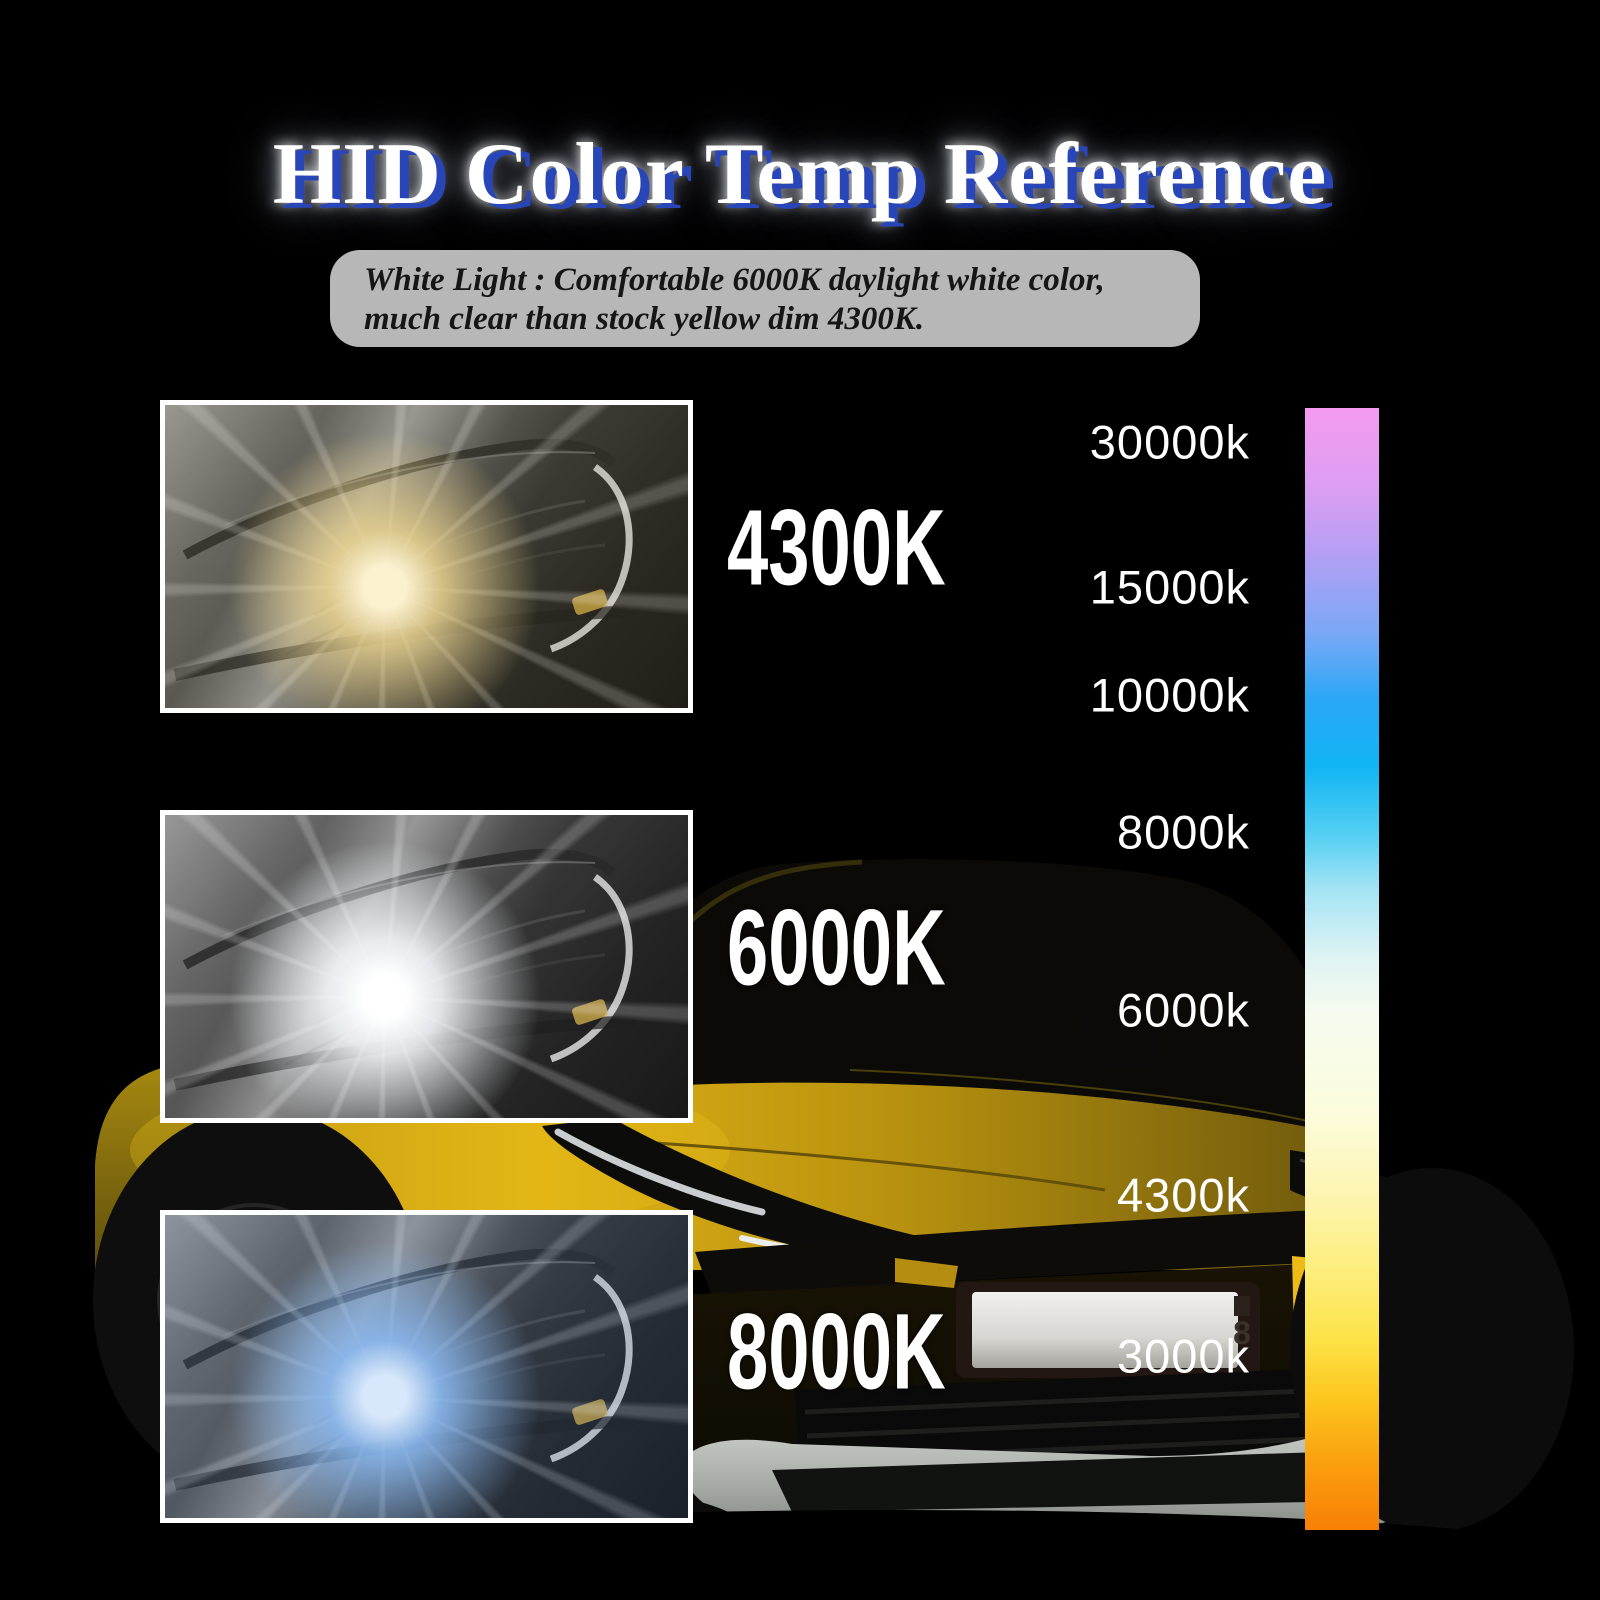 The image size is (1600, 1600). What do you see at coordinates (644, 319) in the screenshot?
I see `description-line-2: much clear than stock yellow dim 4300K.` at bounding box center [644, 319].